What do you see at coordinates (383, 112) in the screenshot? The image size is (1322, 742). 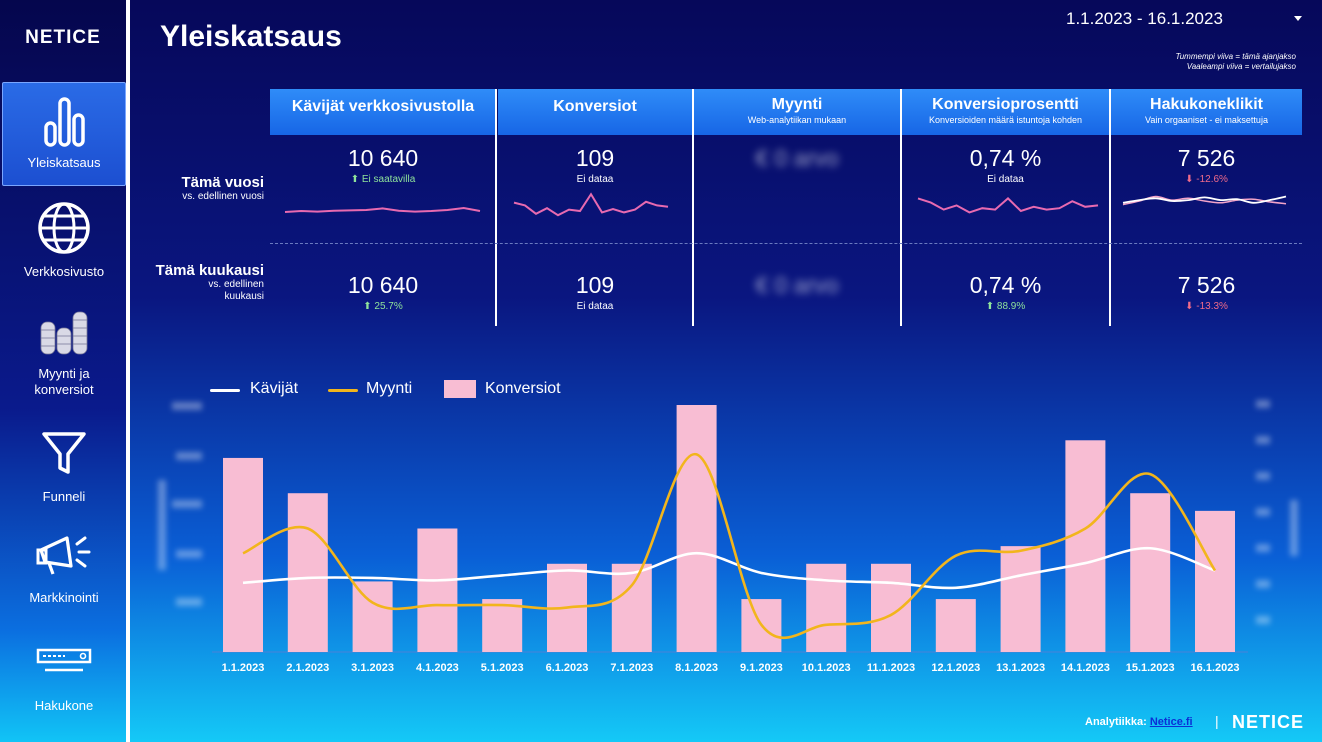 I see `kpi-header-visitors: Kävijät verkkosivustolla` at bounding box center [383, 112].